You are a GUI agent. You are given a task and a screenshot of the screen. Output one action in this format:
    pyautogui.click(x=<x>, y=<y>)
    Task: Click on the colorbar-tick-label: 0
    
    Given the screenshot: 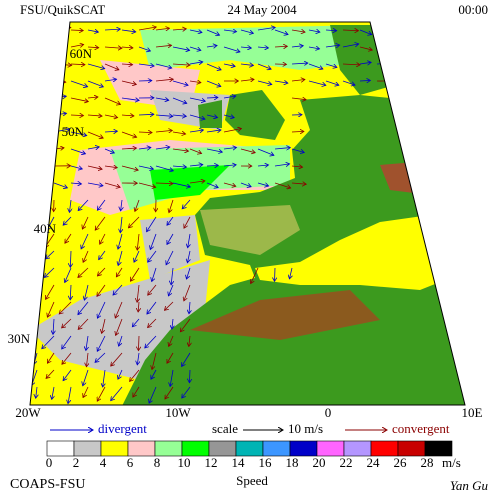 What is the action you would take?
    pyautogui.click(x=49, y=462)
    